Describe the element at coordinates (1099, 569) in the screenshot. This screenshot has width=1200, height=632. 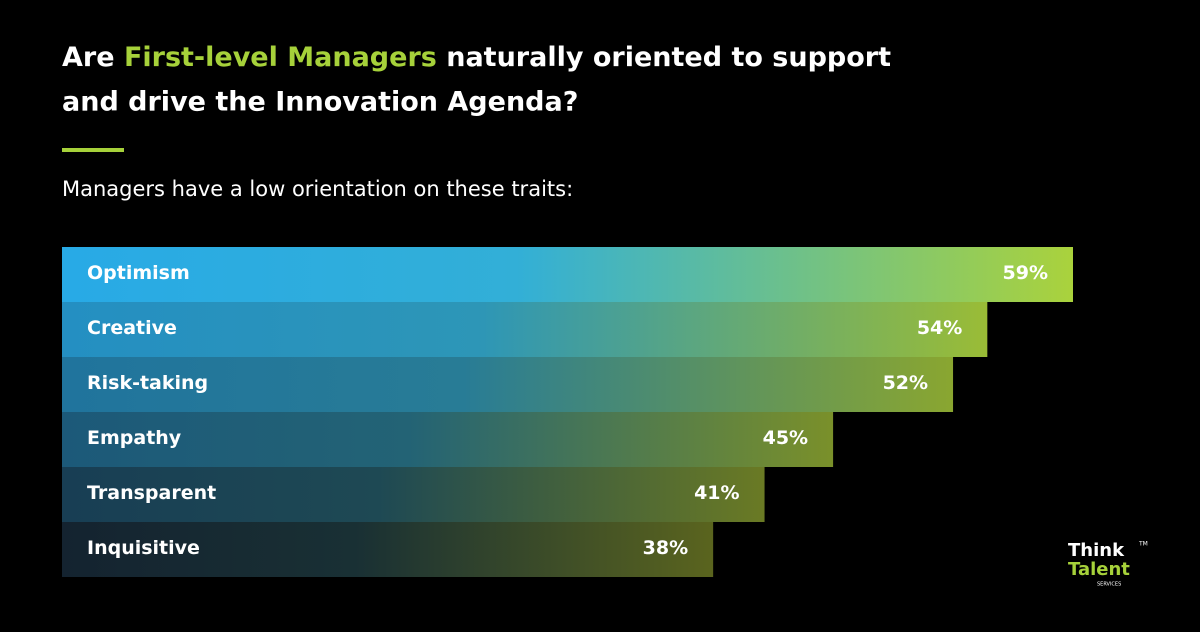
I see `logo-talent: Talent` at that location.